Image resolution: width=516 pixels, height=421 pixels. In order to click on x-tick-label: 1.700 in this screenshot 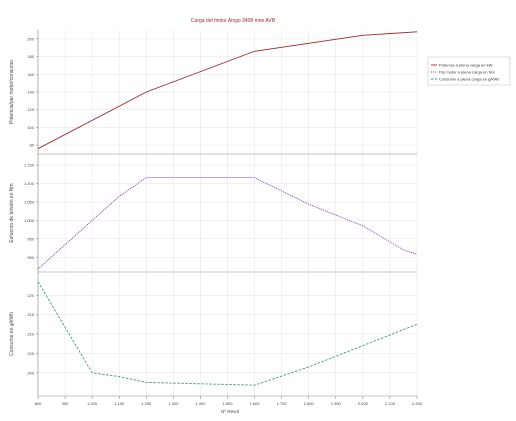, I will do `click(282, 403)`.